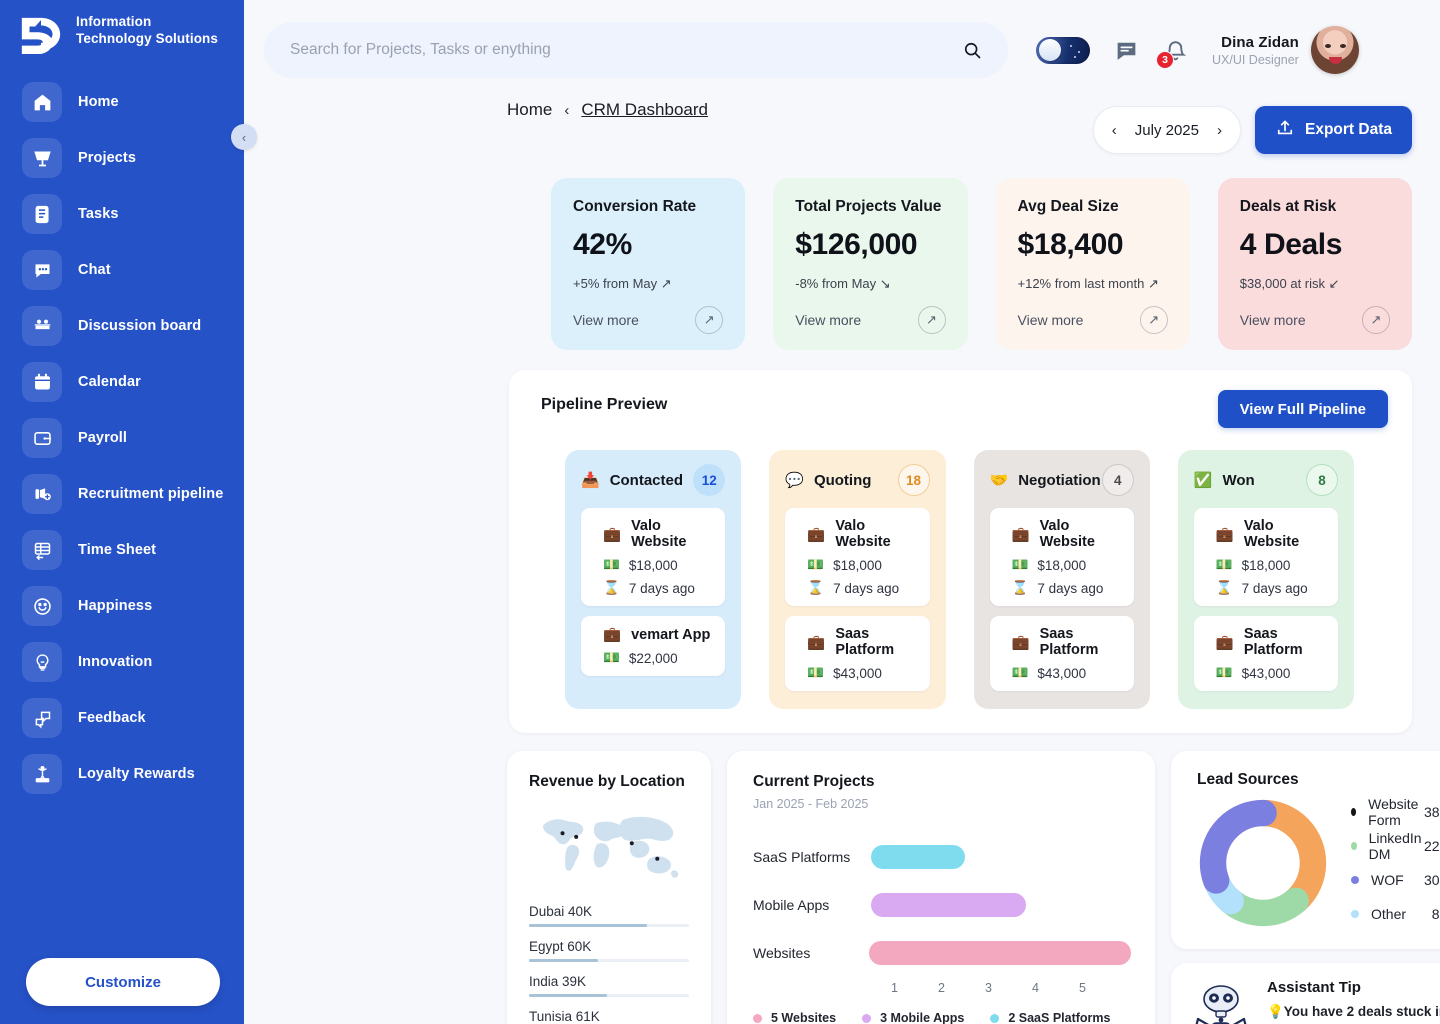  I want to click on legend-dot, so click(757, 1018).